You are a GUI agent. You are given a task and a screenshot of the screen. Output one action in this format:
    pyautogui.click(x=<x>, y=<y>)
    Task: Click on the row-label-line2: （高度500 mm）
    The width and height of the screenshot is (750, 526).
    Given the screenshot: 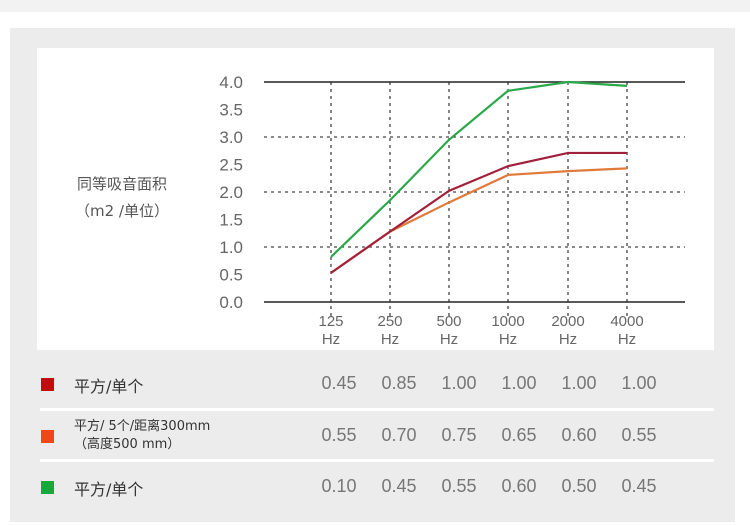 What is the action you would take?
    pyautogui.click(x=127, y=444)
    